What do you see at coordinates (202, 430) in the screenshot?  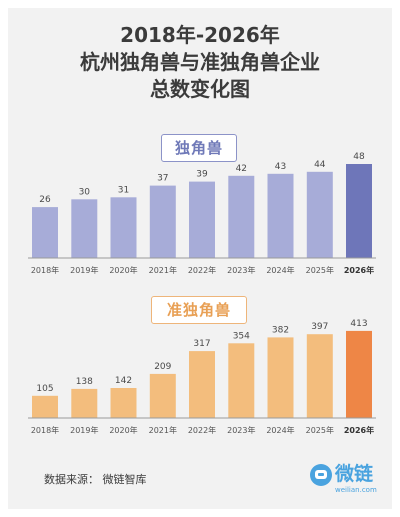 I see `quasi-unicorn-category-label-4: 2022年` at bounding box center [202, 430].